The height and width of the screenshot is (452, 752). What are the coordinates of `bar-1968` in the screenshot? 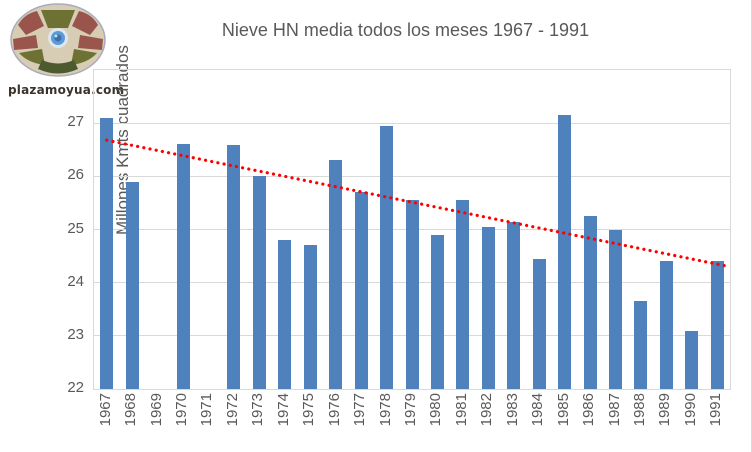 It's located at (132, 285).